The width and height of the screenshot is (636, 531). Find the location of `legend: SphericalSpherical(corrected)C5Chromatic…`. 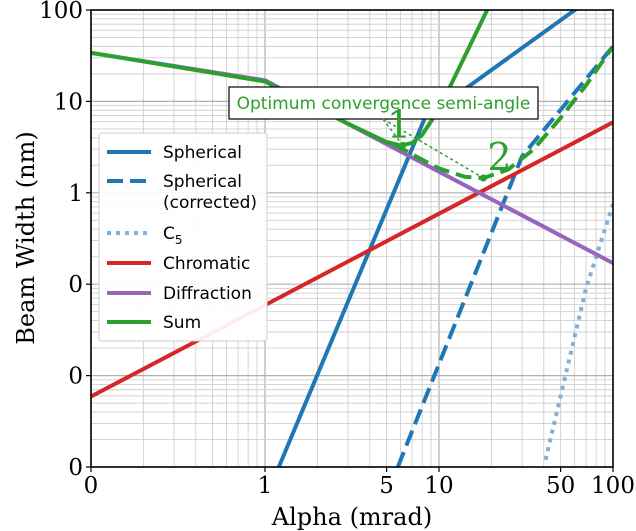

legend: SphericalSpherical(corrected)C5Chromatic… is located at coordinates (183, 237).